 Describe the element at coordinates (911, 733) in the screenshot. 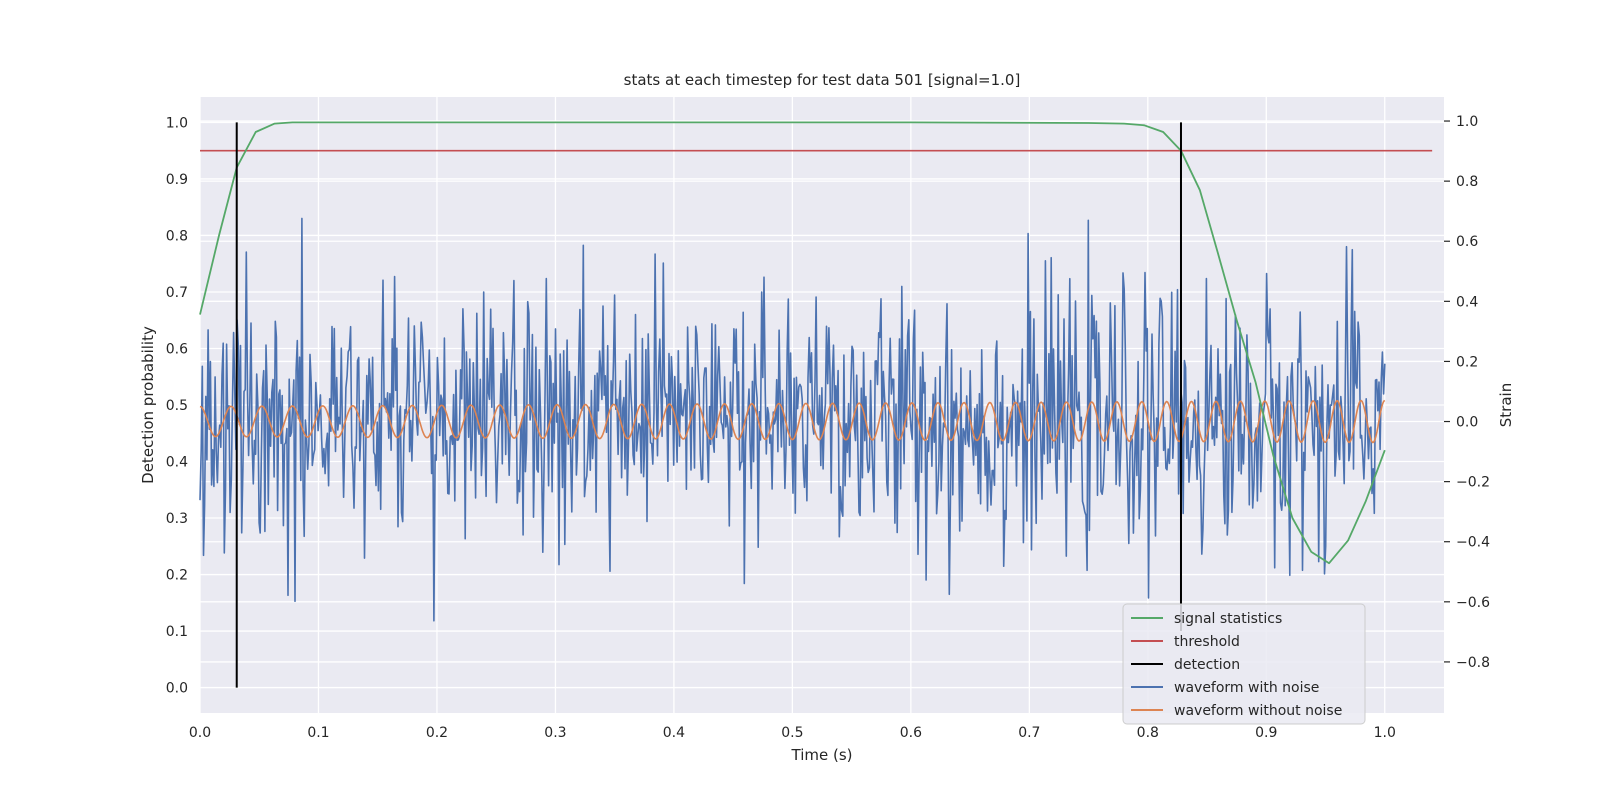

I see `x-tick-label: 0.6` at that location.